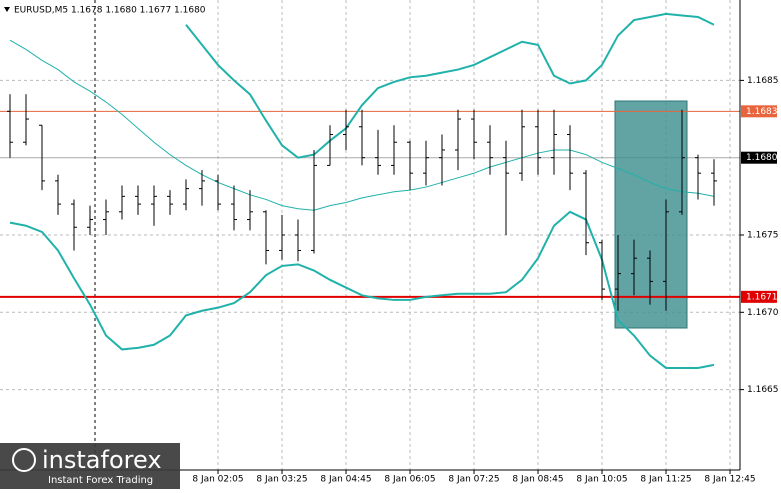 This screenshot has height=493, width=781. What do you see at coordinates (763, 236) in the screenshot?
I see `y-tick-label: 1.1675` at bounding box center [763, 236].